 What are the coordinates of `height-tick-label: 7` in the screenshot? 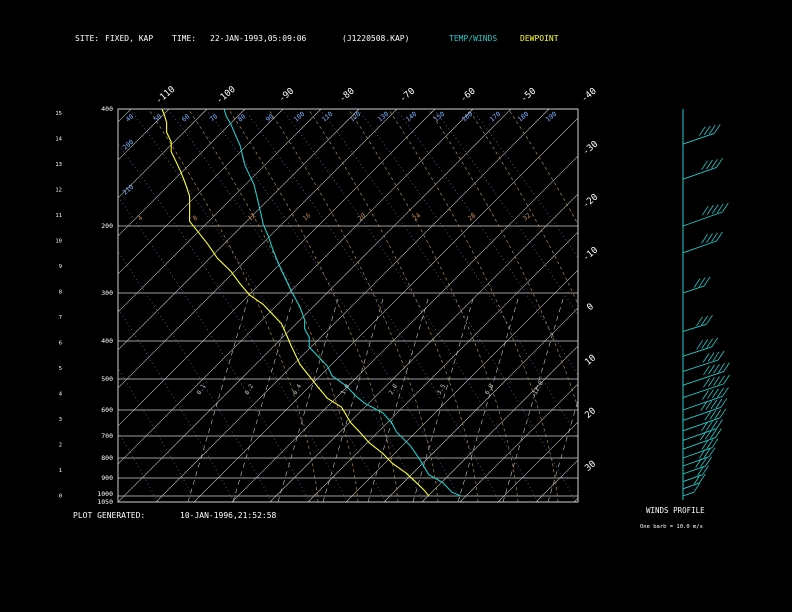 It's located at (60, 318).